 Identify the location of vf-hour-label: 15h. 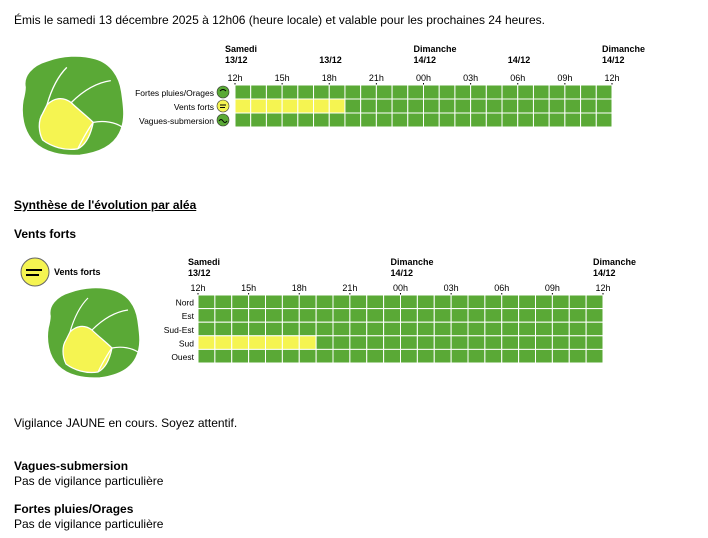
(248, 288).